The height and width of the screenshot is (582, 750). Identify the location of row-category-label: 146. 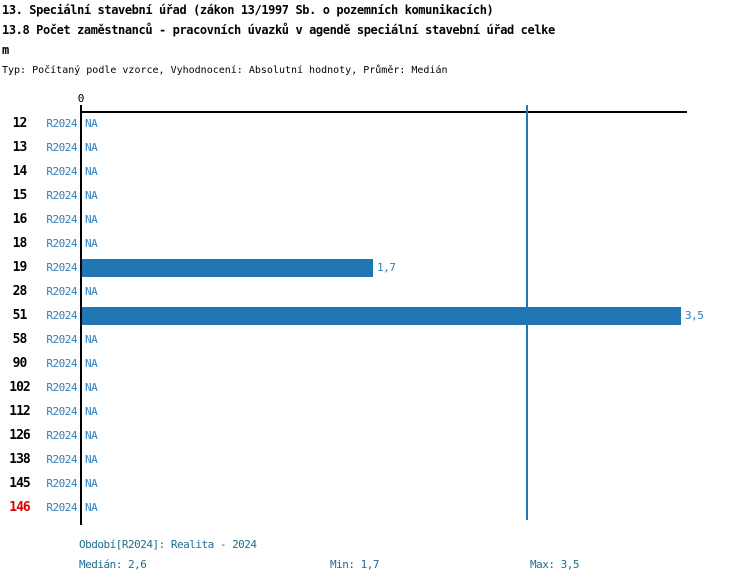
(19, 507).